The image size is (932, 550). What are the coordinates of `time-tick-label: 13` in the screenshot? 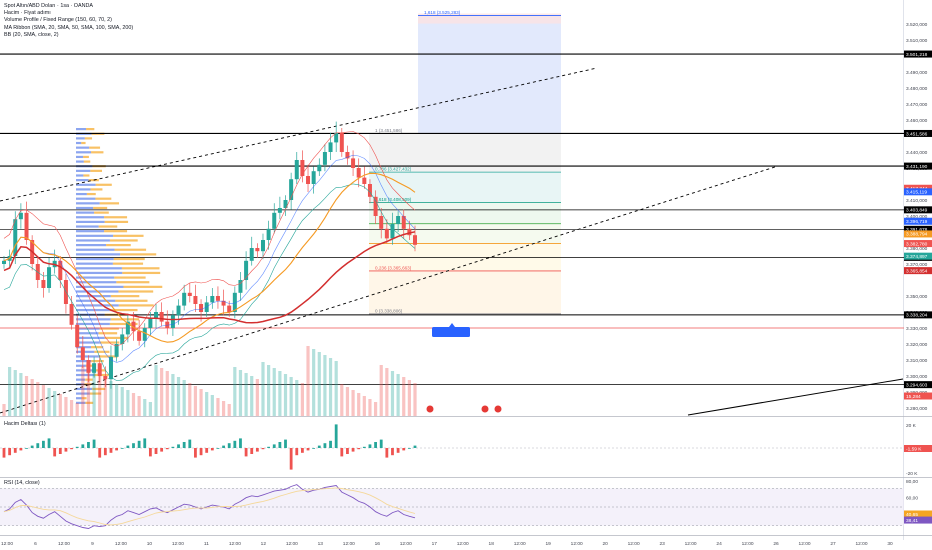 It's located at (321, 544).